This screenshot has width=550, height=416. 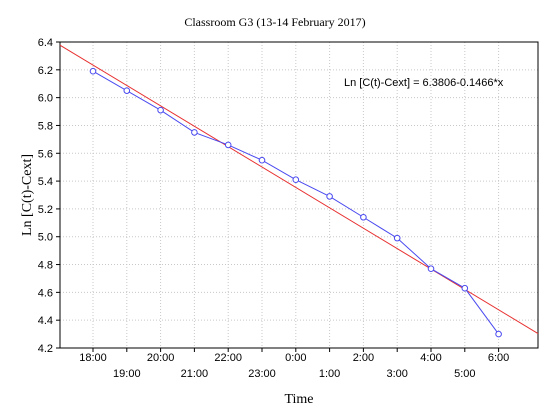 I want to click on y-tick-label: 5.2, so click(x=45, y=210).